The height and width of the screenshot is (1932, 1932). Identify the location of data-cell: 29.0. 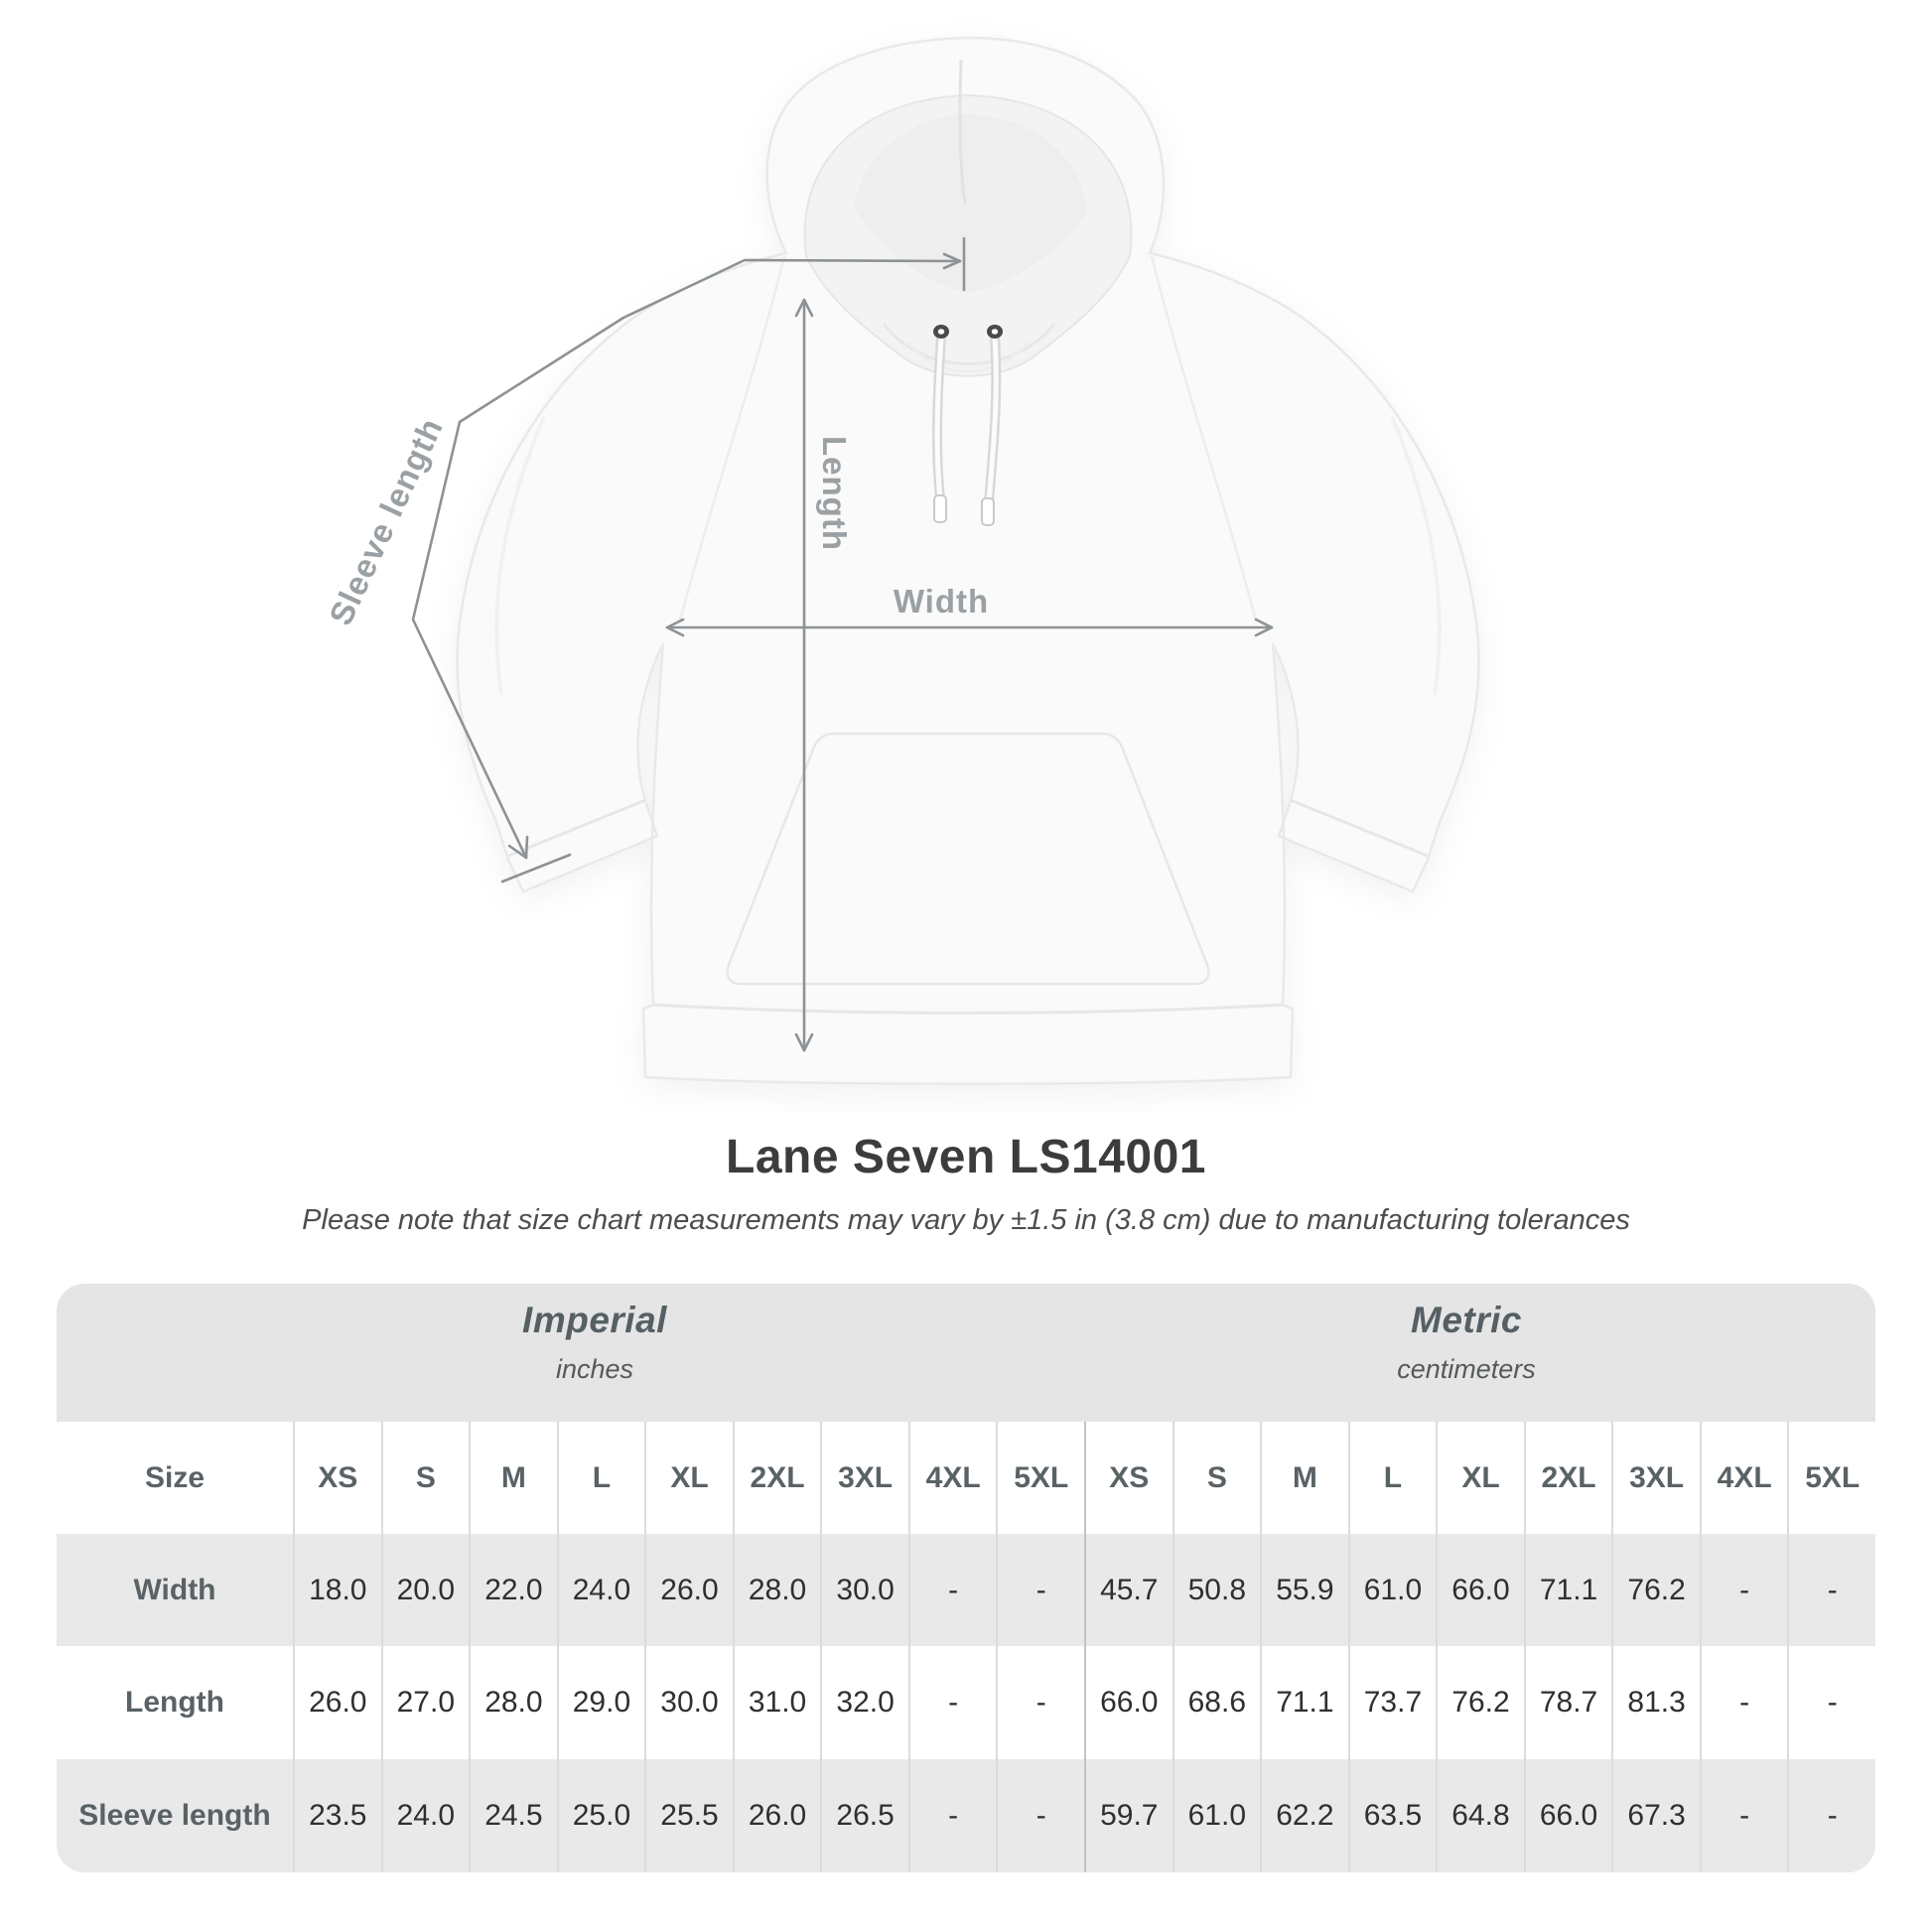
(601, 1703).